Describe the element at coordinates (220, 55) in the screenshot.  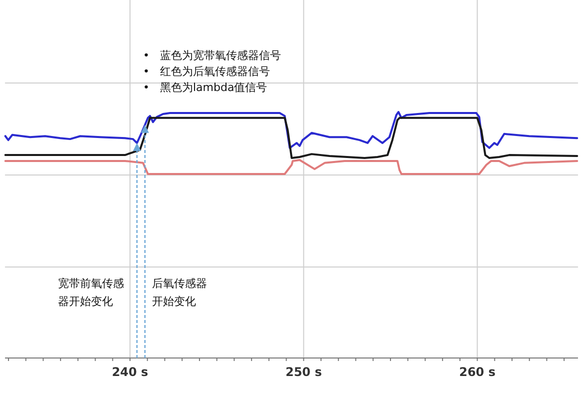
I see `text: 蓝色为宽带氧传感器信号` at that location.